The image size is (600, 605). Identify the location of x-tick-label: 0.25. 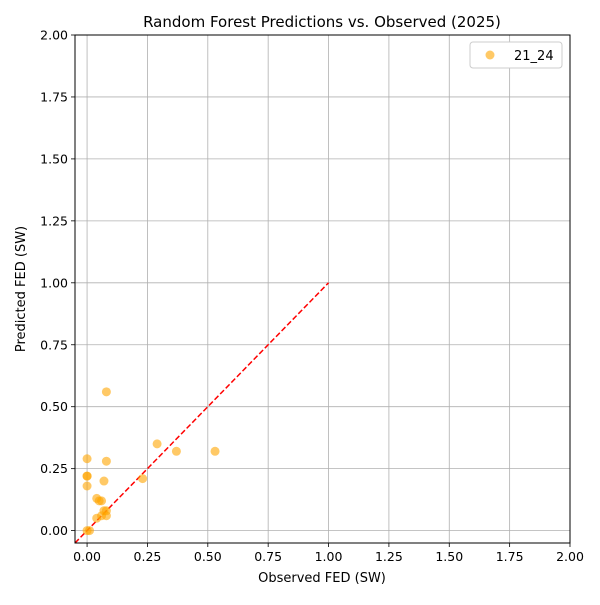
(148, 556).